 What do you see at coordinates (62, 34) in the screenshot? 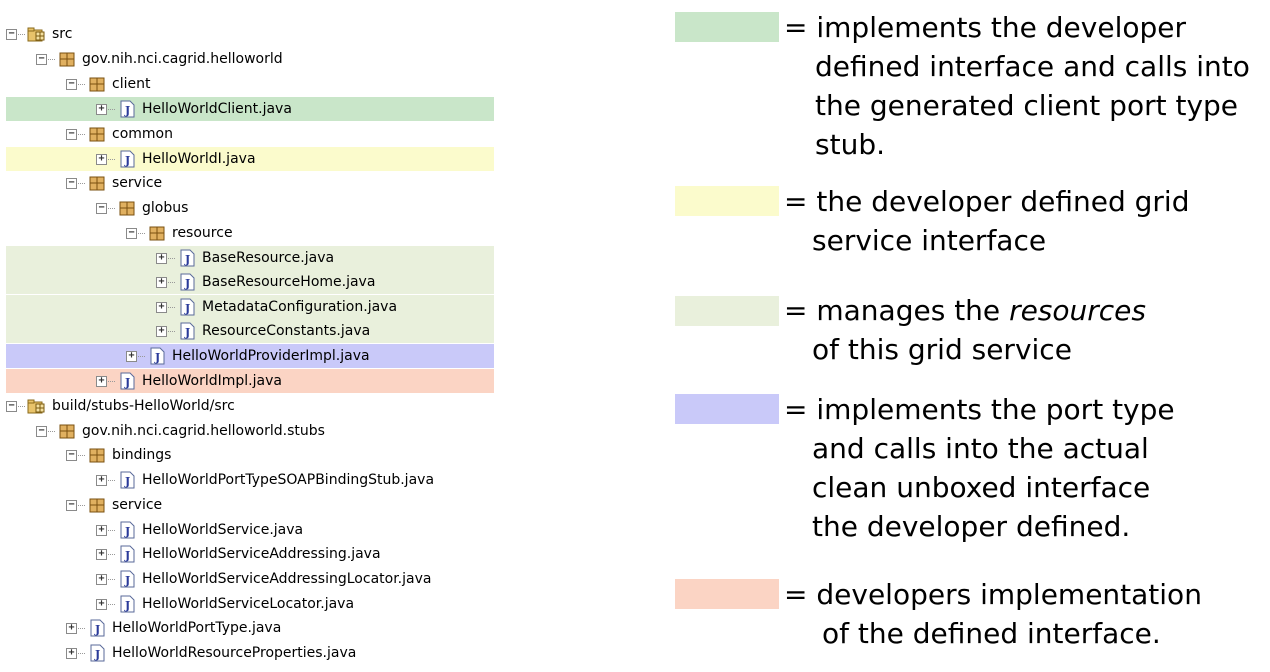
I see `tree-label: src` at bounding box center [62, 34].